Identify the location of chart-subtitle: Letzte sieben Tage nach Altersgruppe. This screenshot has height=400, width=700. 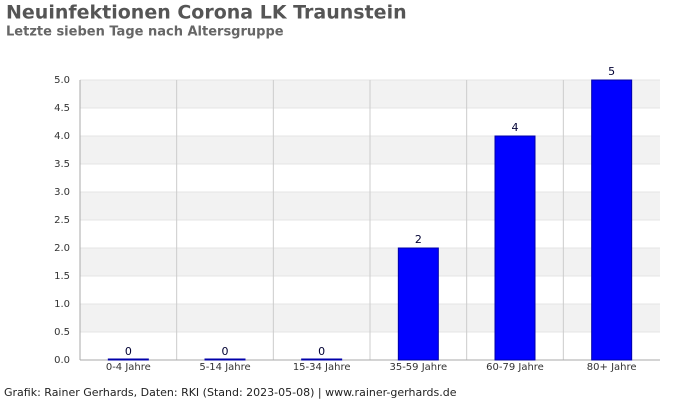
(145, 32).